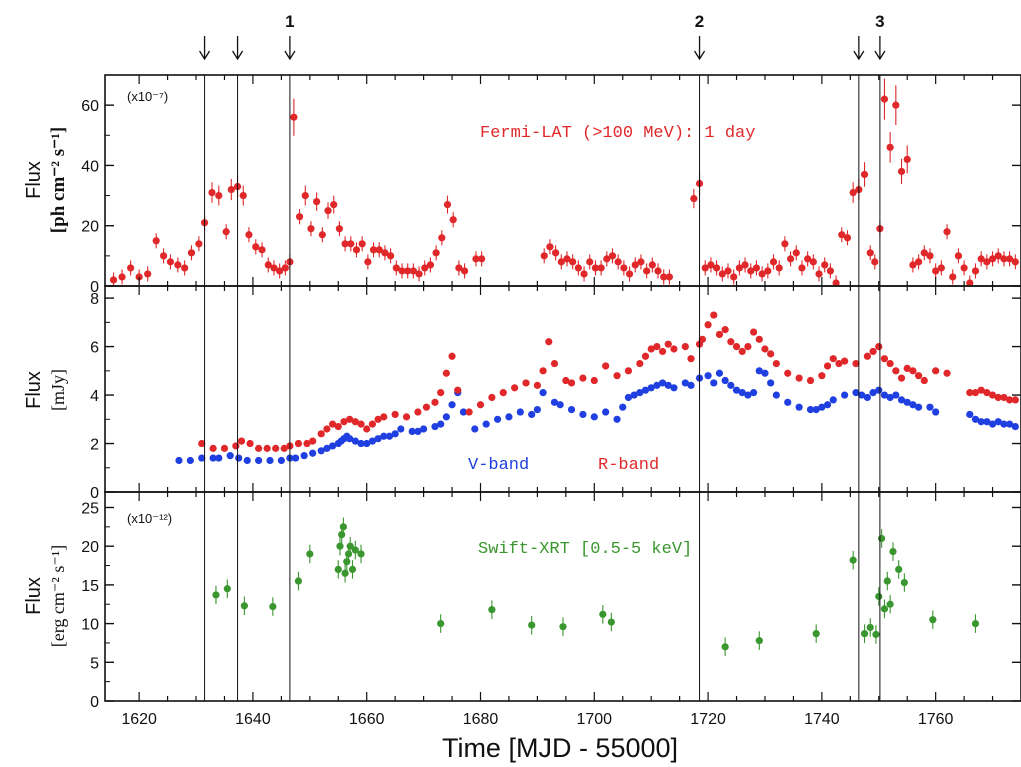  Describe the element at coordinates (58, 180) in the screenshot. I see `fermi-ylabel-line2: [ph cm⁻² s⁻¹]` at that location.